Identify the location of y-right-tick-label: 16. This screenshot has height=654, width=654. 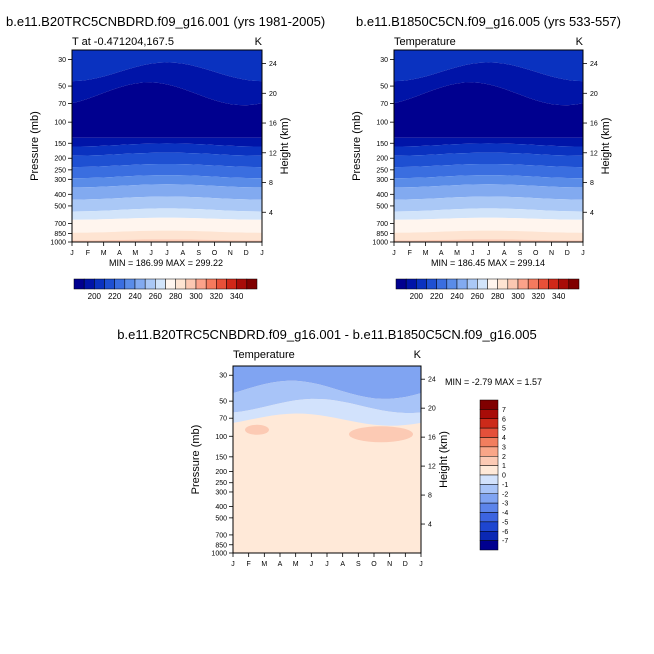
(594, 124).